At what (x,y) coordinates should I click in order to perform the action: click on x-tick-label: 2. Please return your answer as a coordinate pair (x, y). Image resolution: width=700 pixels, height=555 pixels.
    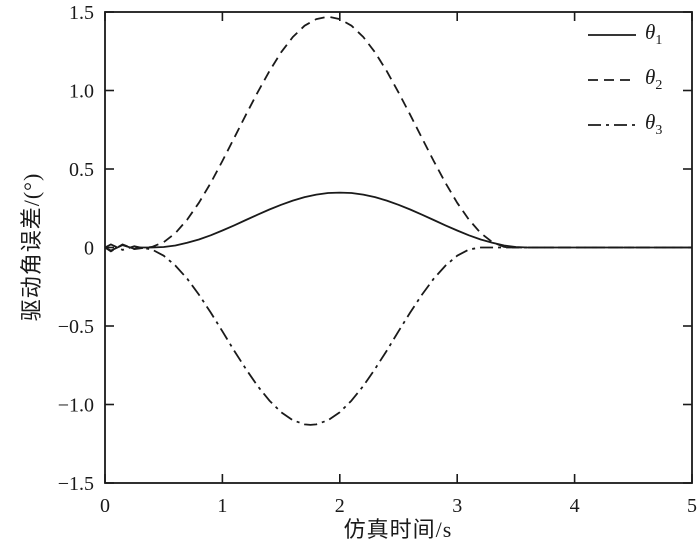
    Looking at the image, I should click on (340, 506).